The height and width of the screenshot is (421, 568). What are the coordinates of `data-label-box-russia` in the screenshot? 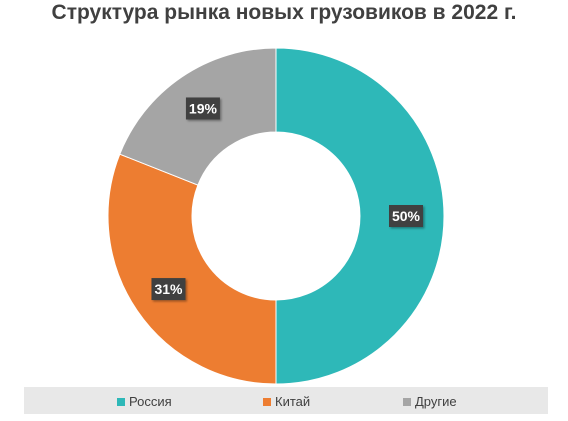 It's located at (406, 216).